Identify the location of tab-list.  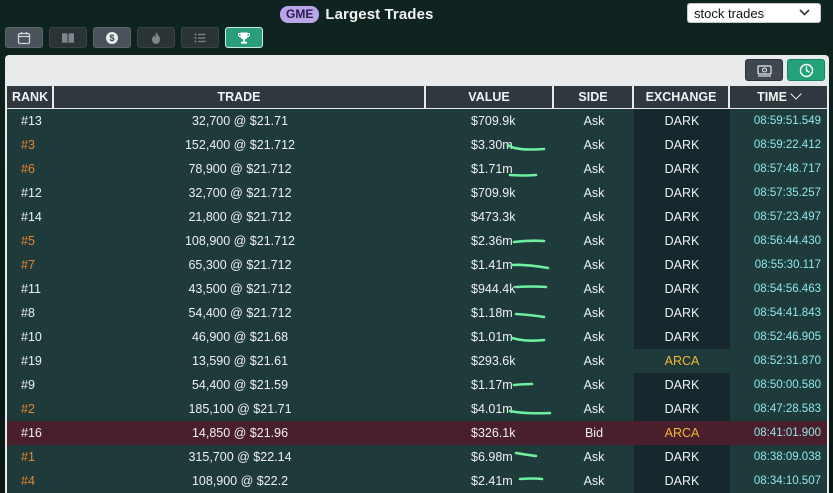
(200, 37).